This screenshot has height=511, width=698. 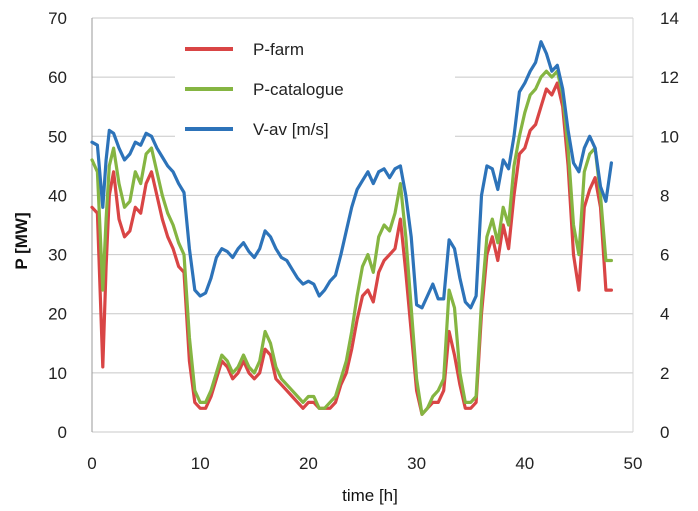 I want to click on y2-tick-label: 10, so click(x=669, y=136).